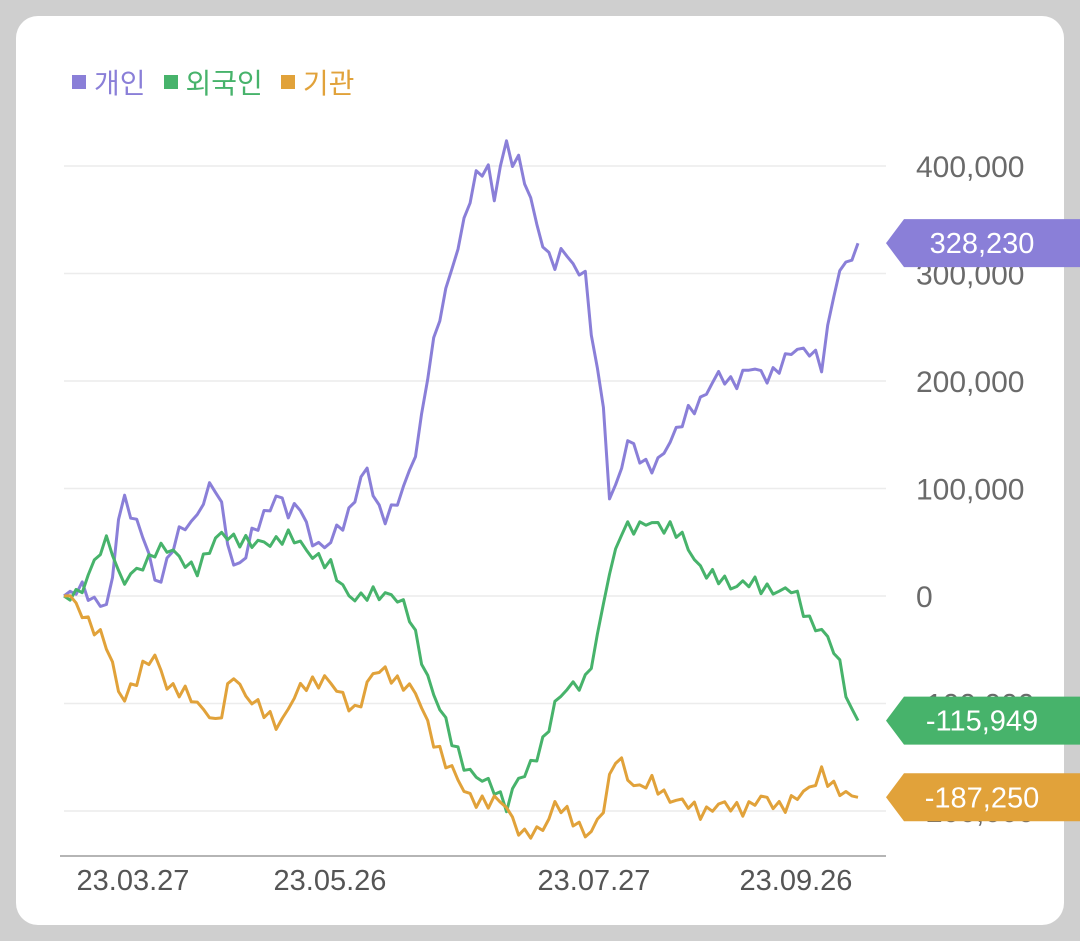 The height and width of the screenshot is (941, 1080). Describe the element at coordinates (796, 881) in the screenshot. I see `x-tick-label: 23.09.26` at that location.